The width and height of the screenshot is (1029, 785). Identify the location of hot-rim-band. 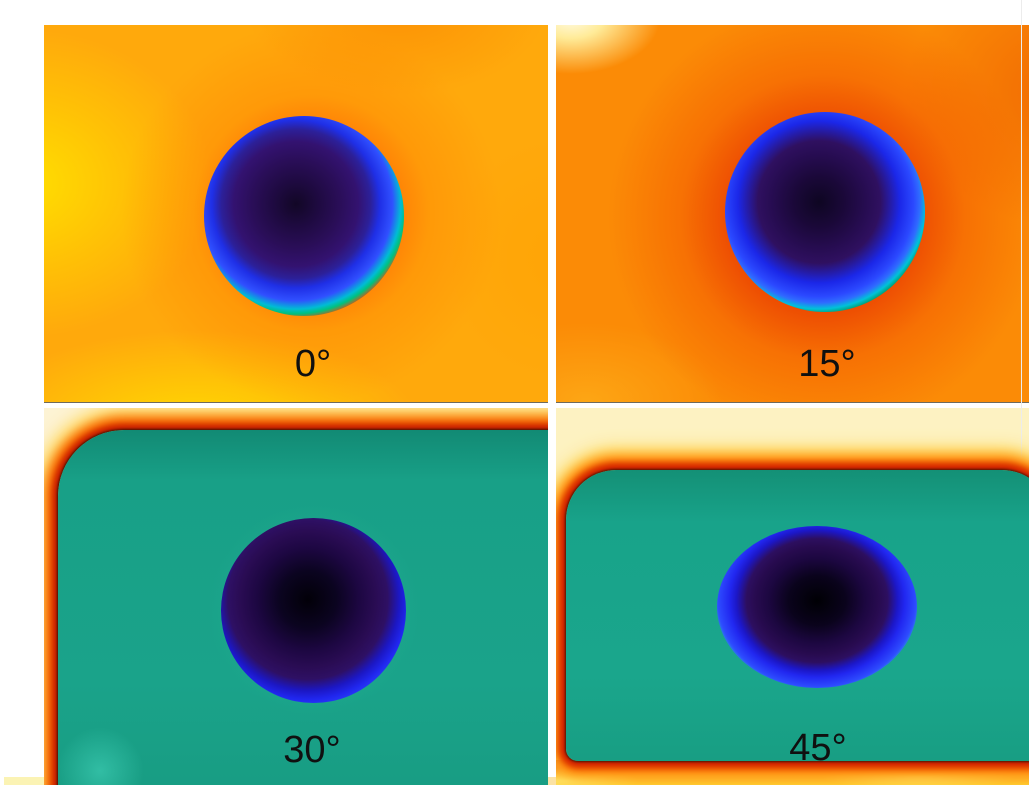
(792, 772).